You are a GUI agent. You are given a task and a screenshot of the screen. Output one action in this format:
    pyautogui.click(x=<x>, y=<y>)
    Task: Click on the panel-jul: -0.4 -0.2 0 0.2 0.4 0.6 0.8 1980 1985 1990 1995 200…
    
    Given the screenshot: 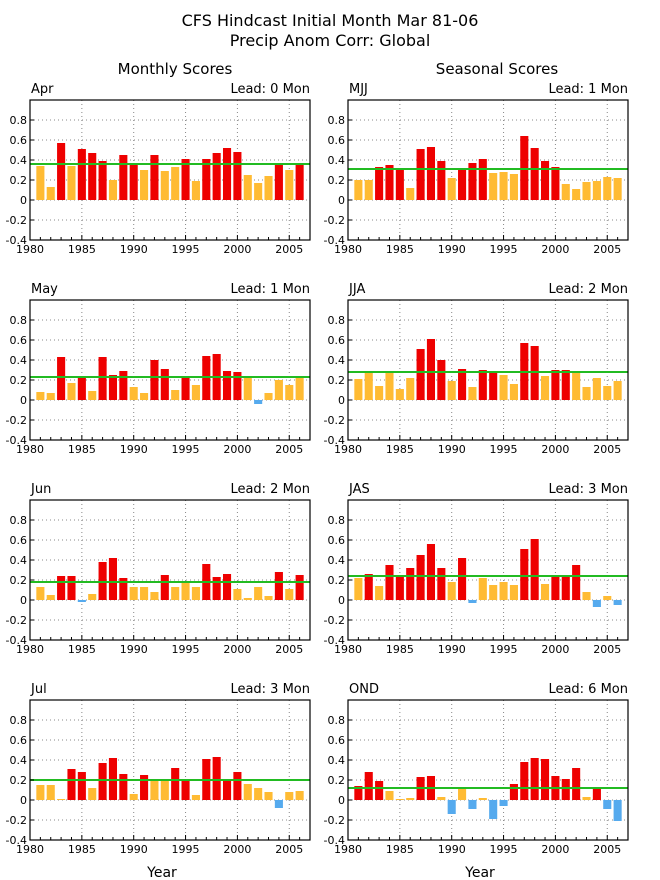 What is the action you would take?
    pyautogui.click(x=158, y=769)
    